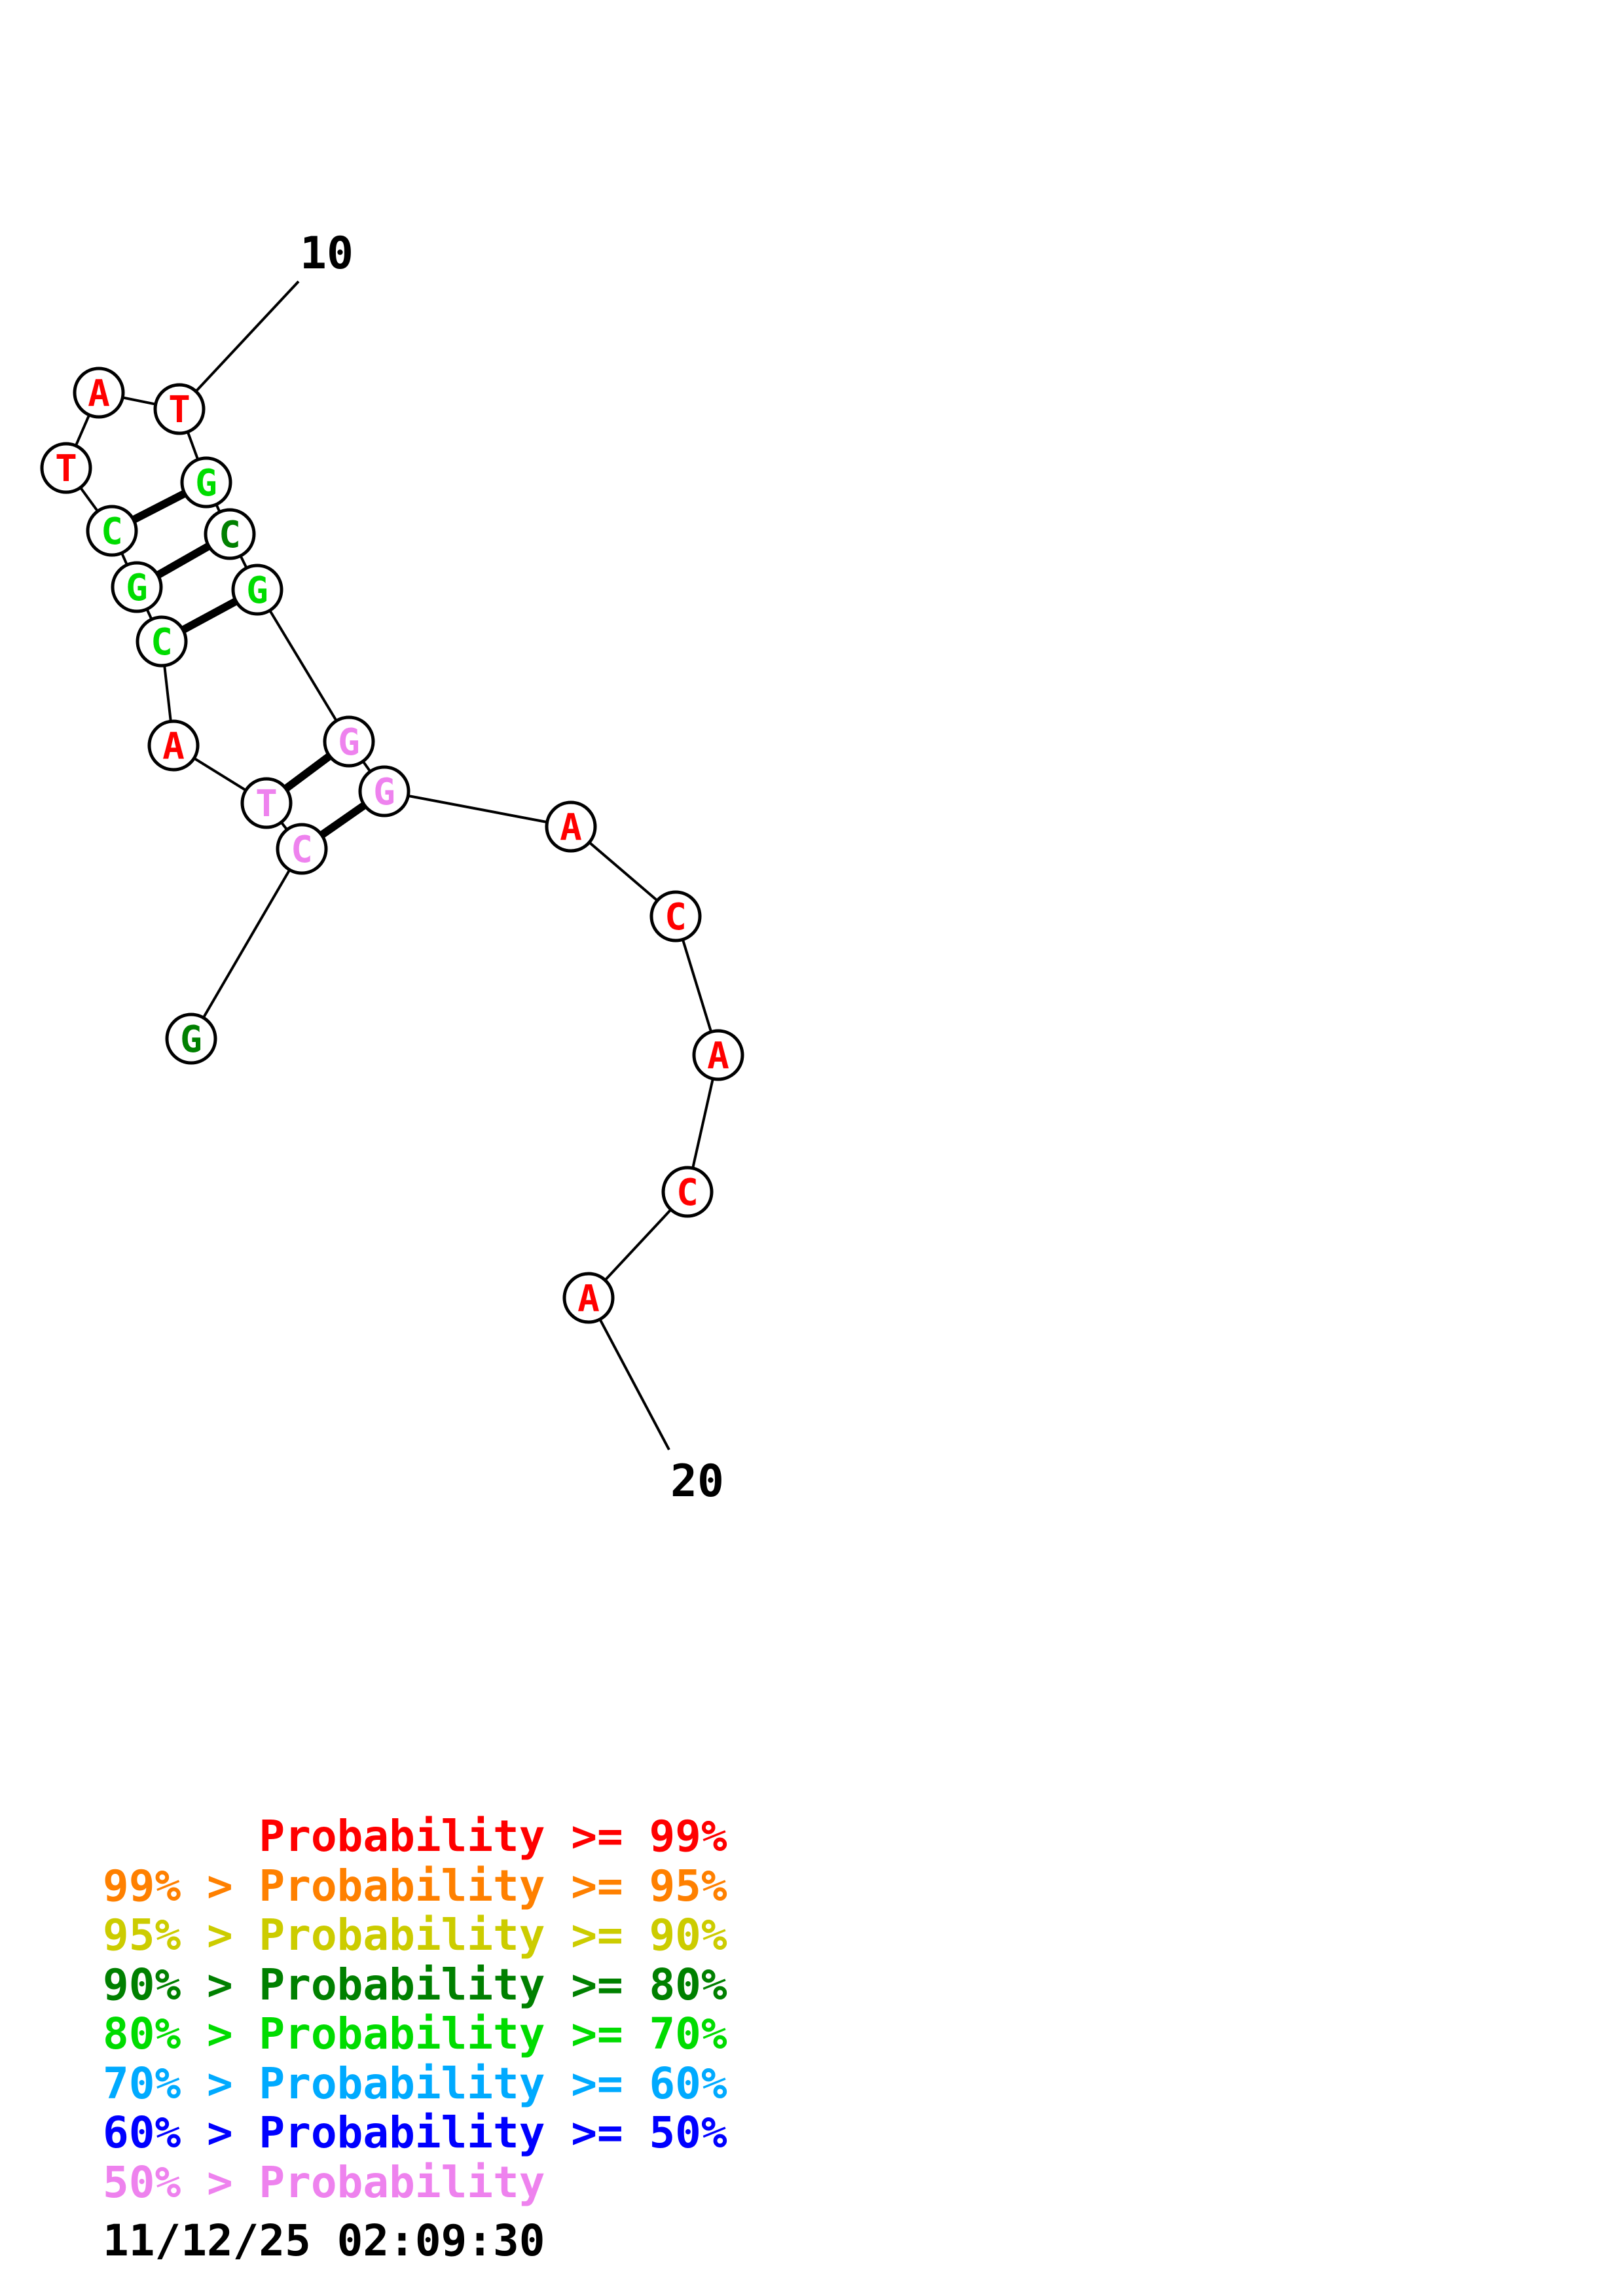 Image resolution: width=1623 pixels, height=2296 pixels. I want to click on sequence-number-label: 10, so click(327, 253).